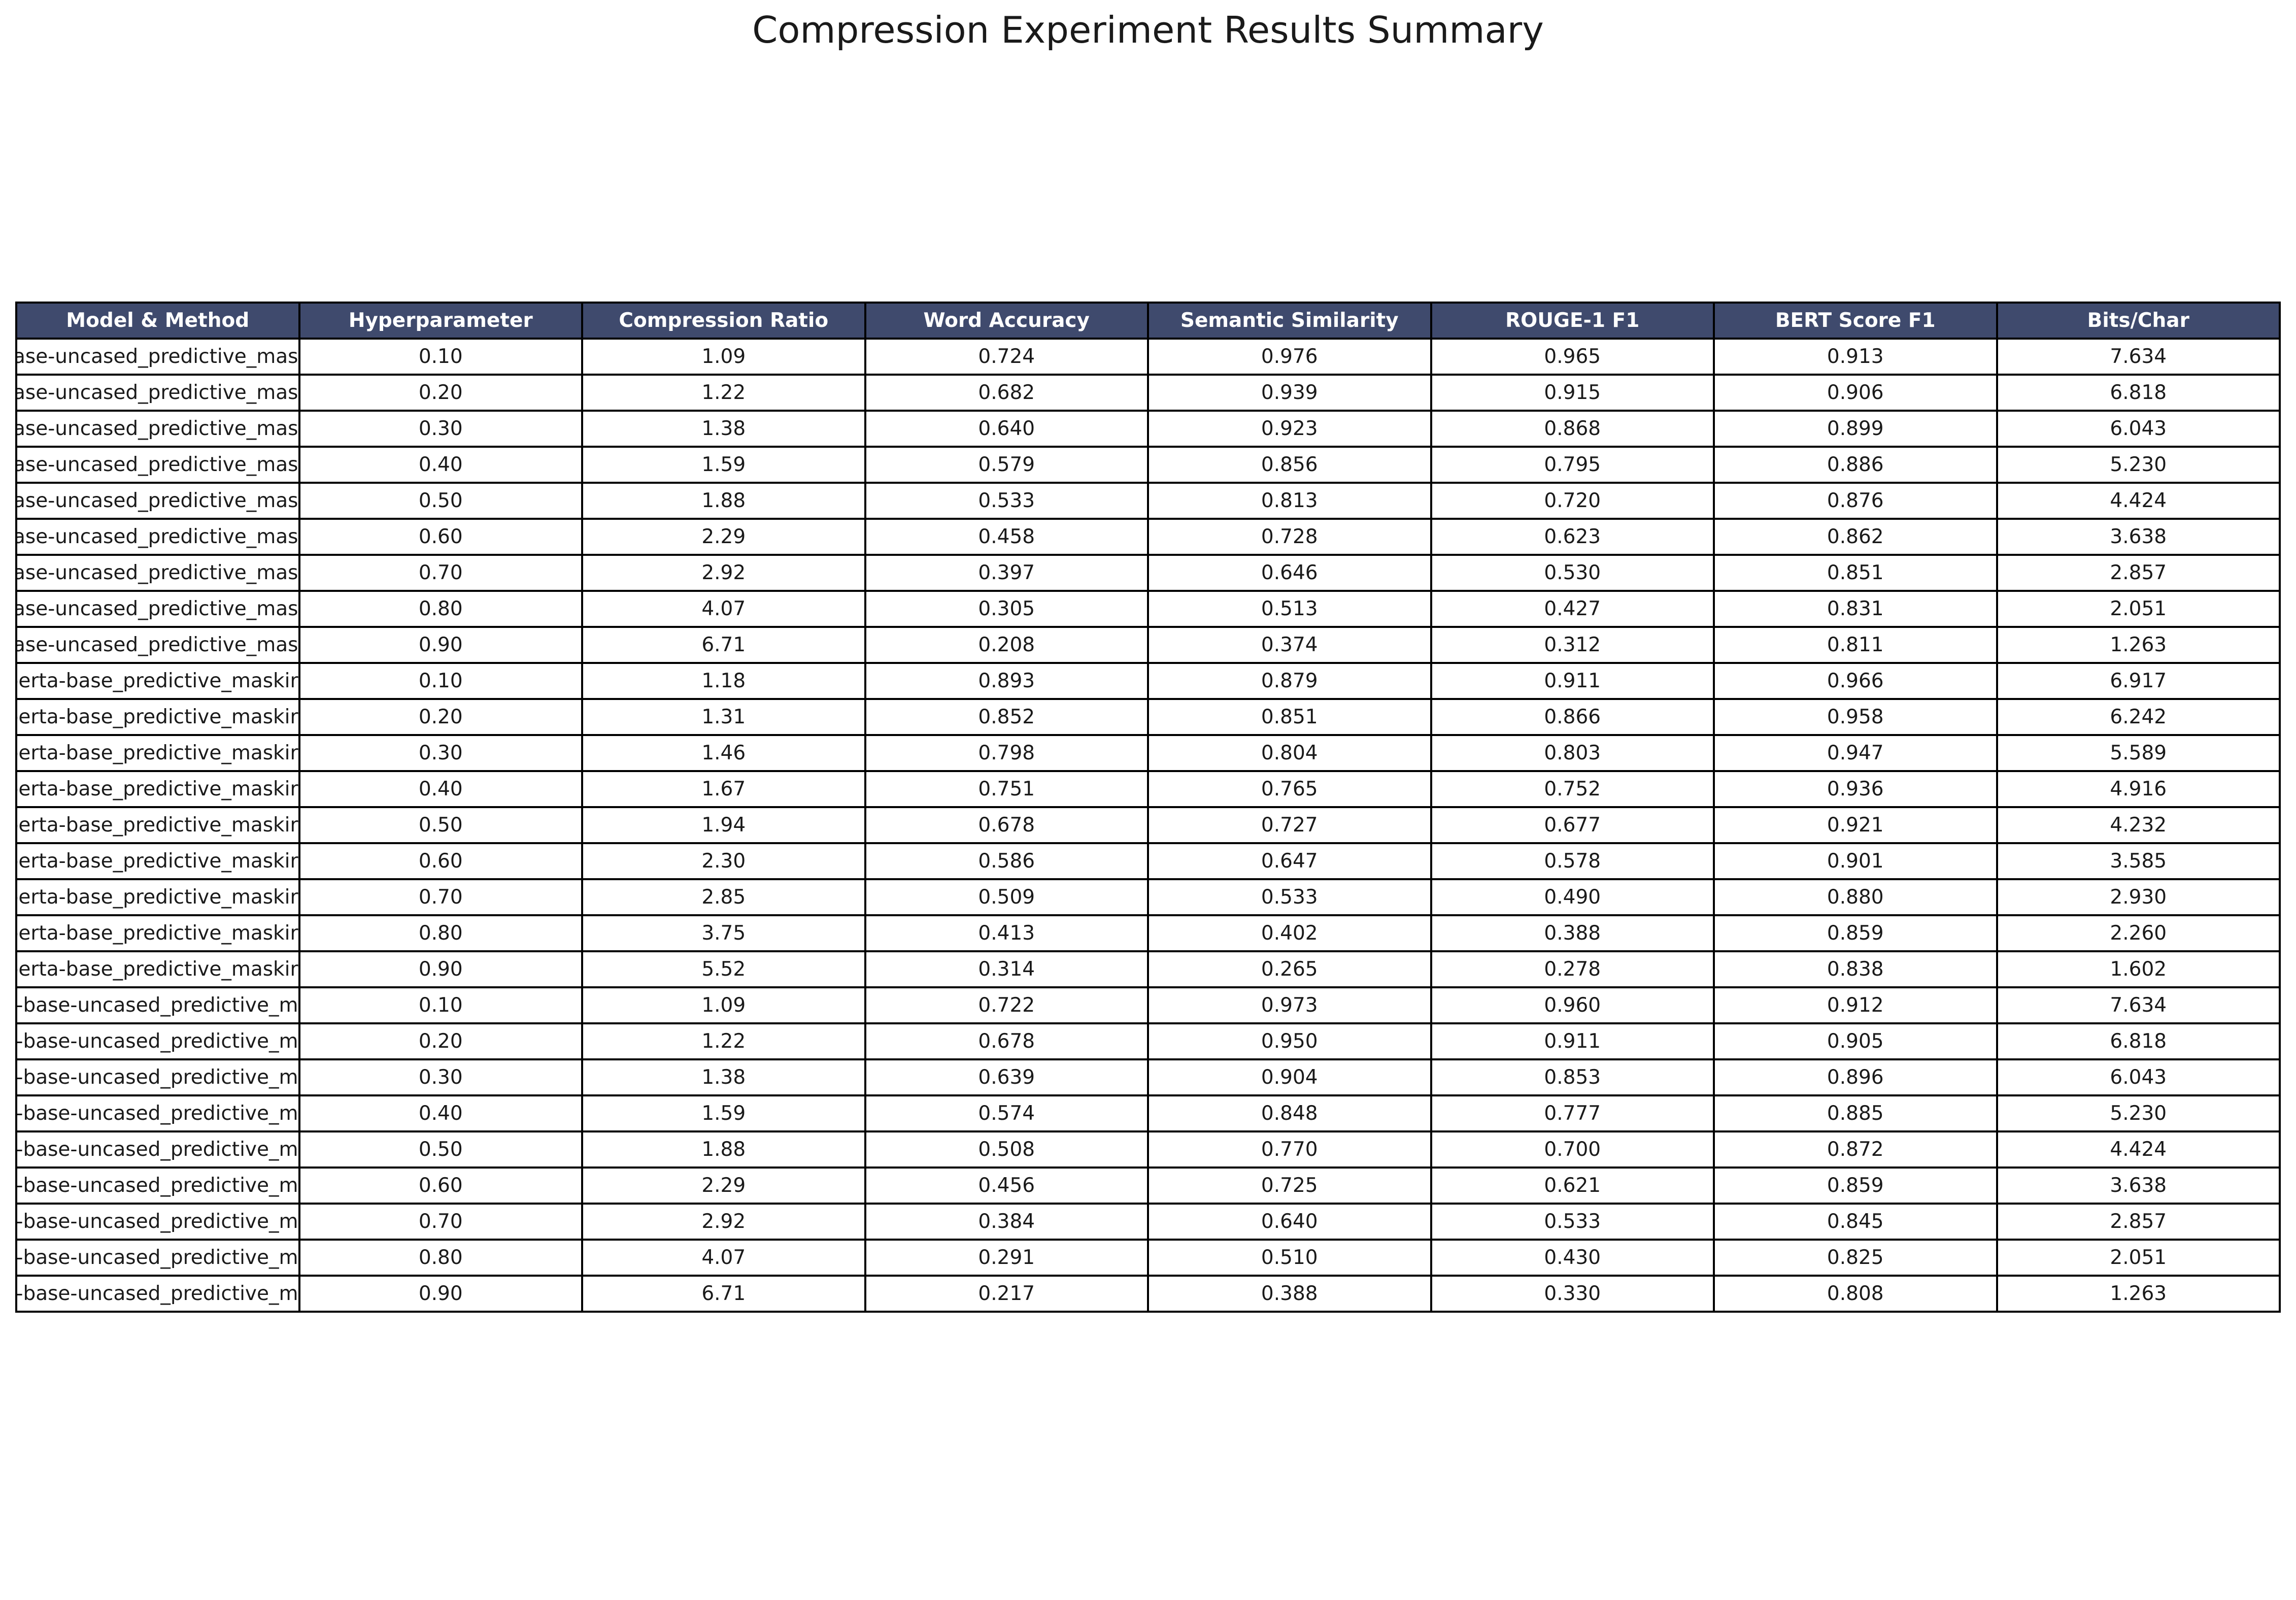 The width and height of the screenshot is (2296, 1600). I want to click on table-cell: 0.868, so click(1572, 429).